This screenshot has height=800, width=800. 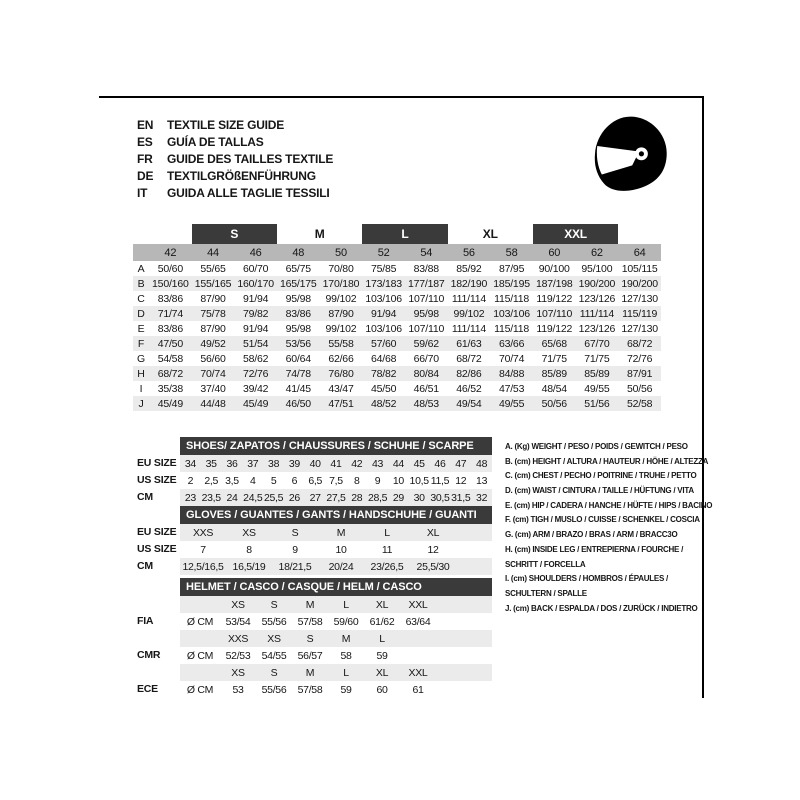 What do you see at coordinates (639, 403) in the screenshot?
I see `measurement-cell: 52/58` at bounding box center [639, 403].